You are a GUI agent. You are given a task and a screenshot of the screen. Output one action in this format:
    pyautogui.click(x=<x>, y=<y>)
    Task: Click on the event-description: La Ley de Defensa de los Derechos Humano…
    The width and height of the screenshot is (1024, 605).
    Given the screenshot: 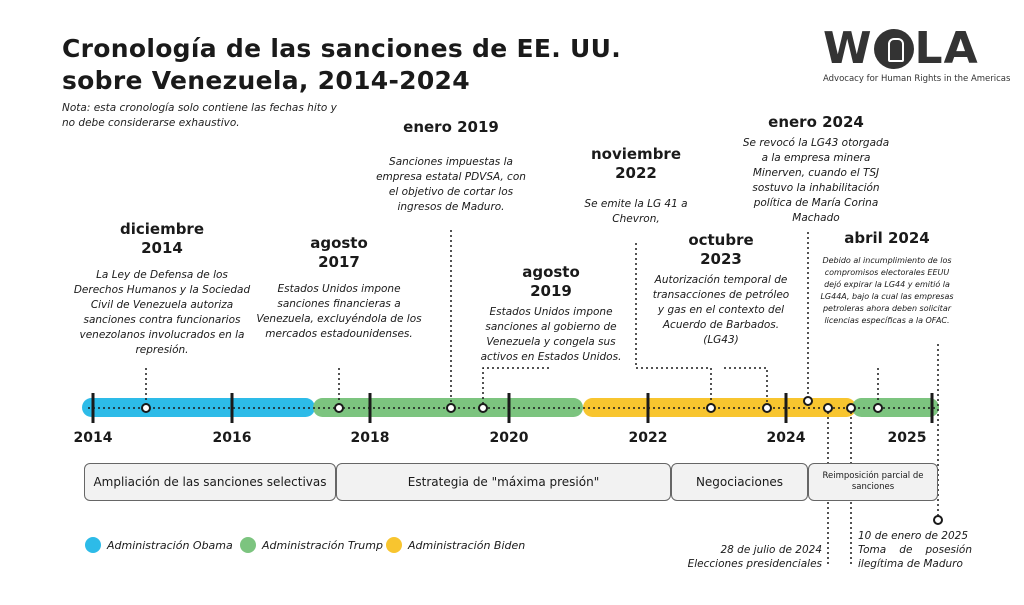 What is the action you would take?
    pyautogui.click(x=162, y=312)
    